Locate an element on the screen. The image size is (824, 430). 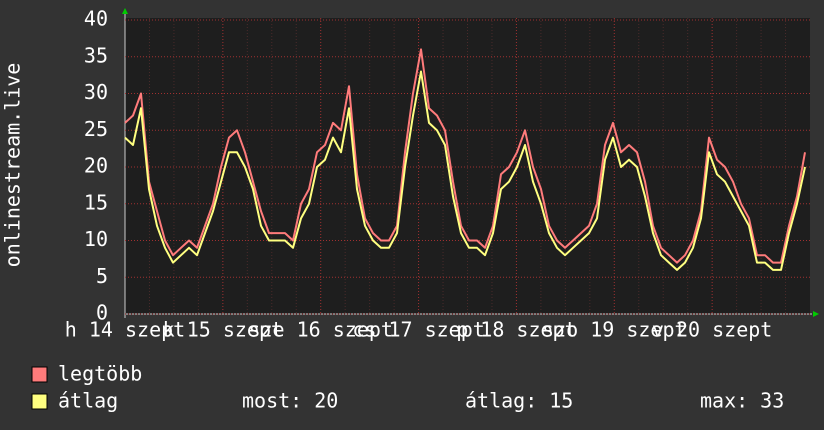
y-axis-label: onlinestream.live is located at coordinates (13, 165).